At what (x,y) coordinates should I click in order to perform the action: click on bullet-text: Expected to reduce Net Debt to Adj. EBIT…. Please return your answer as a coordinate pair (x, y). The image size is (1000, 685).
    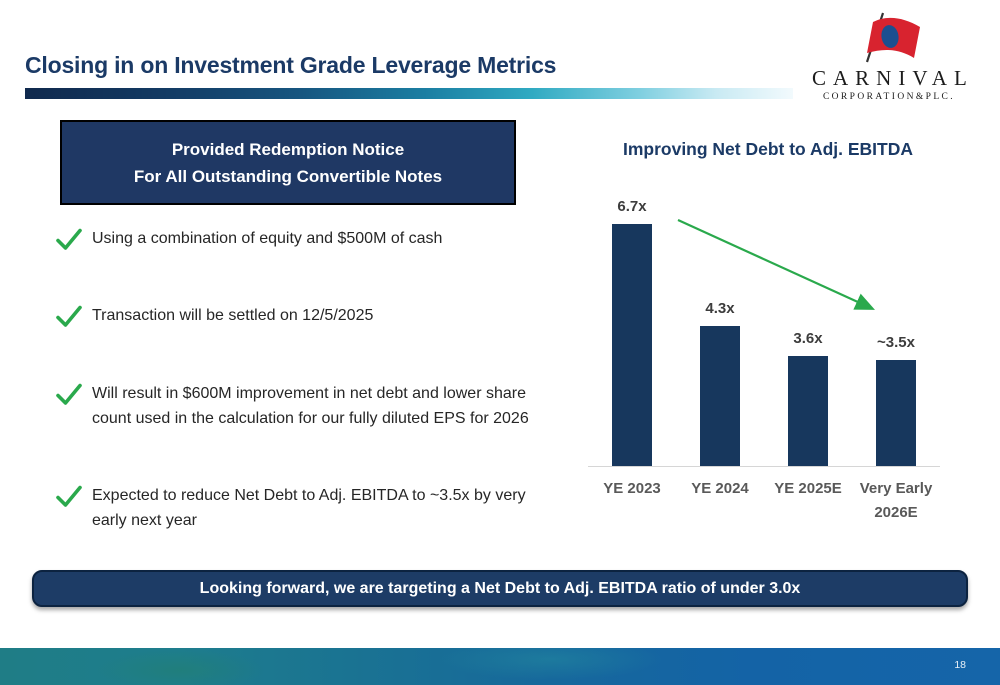
    Looking at the image, I should click on (309, 508).